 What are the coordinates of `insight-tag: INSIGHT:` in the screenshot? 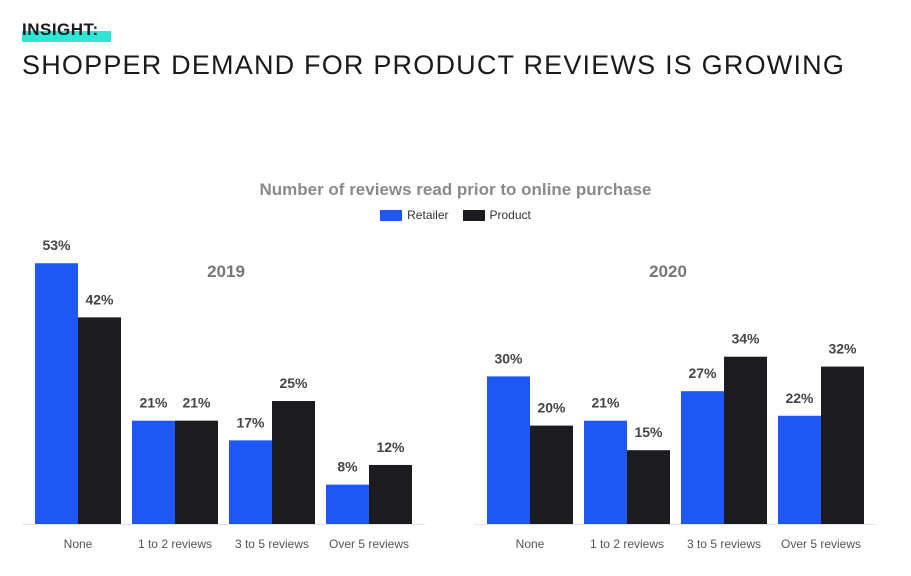 It's located at (66, 31).